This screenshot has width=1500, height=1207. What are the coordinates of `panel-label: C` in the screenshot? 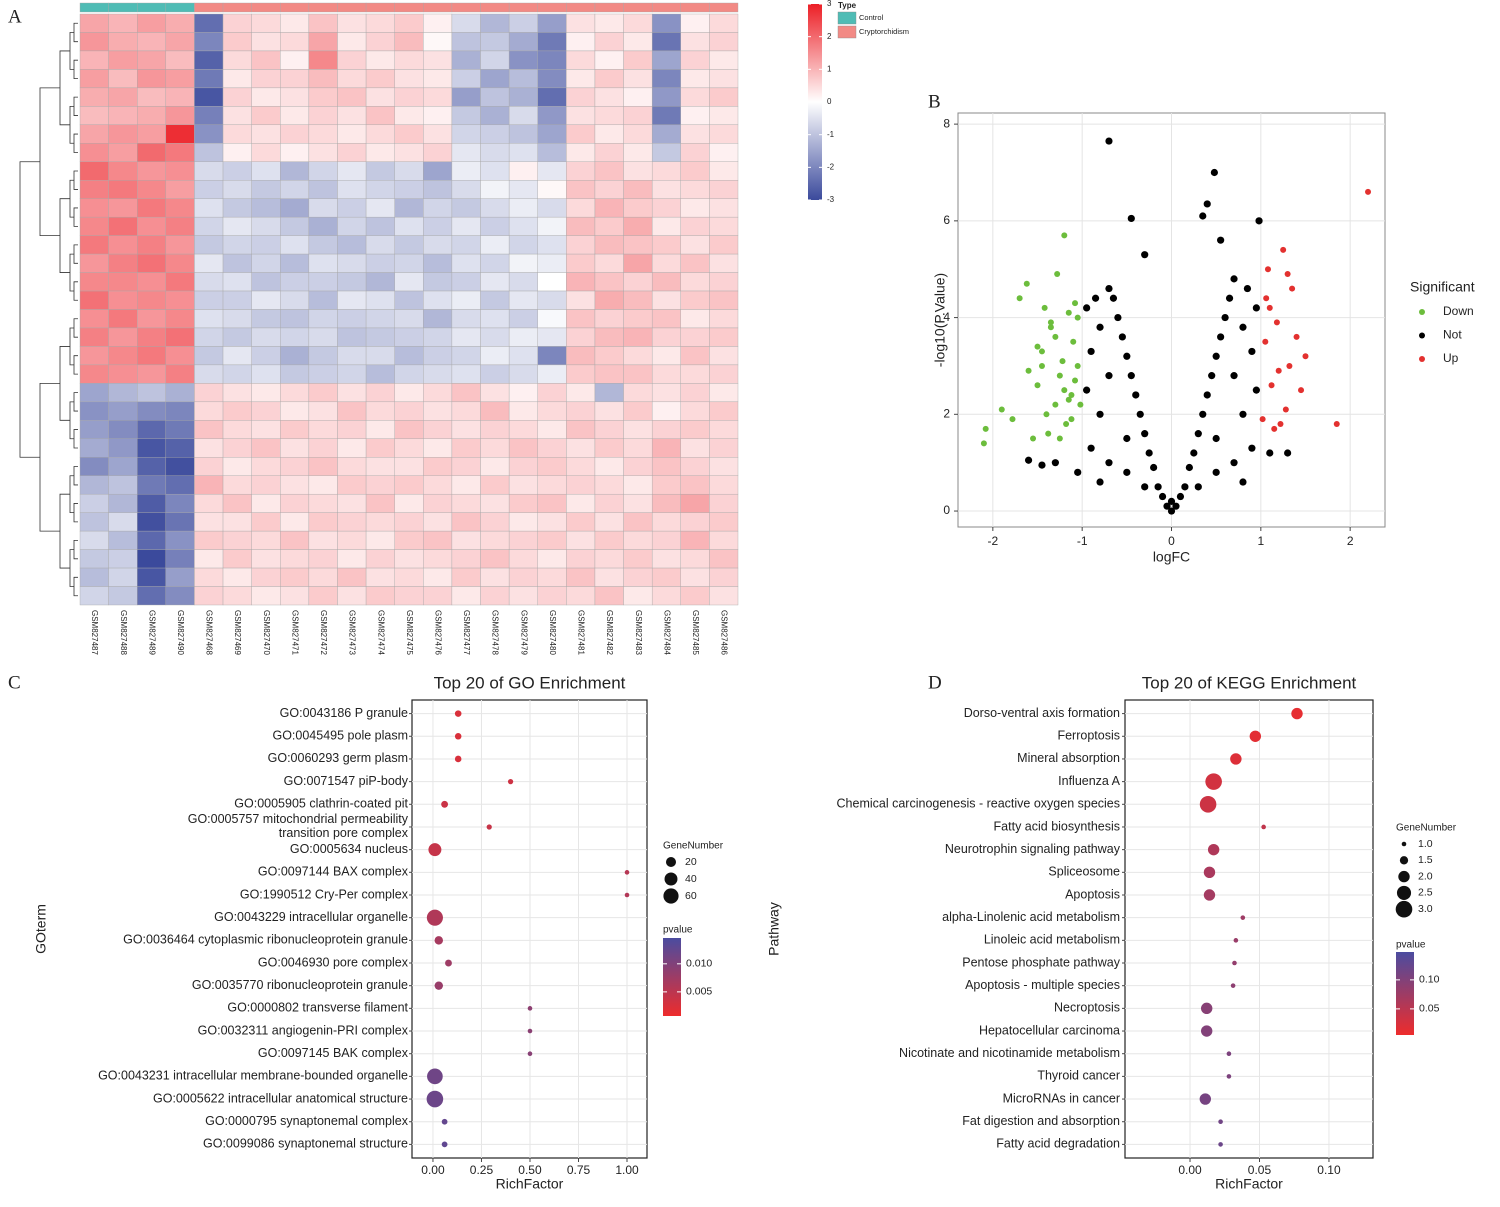 It's located at (14, 682).